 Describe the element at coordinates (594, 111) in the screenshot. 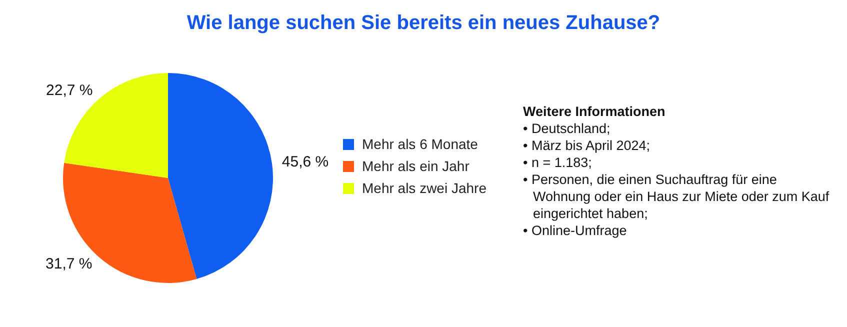

I see `text: Weitere Informationen` at that location.